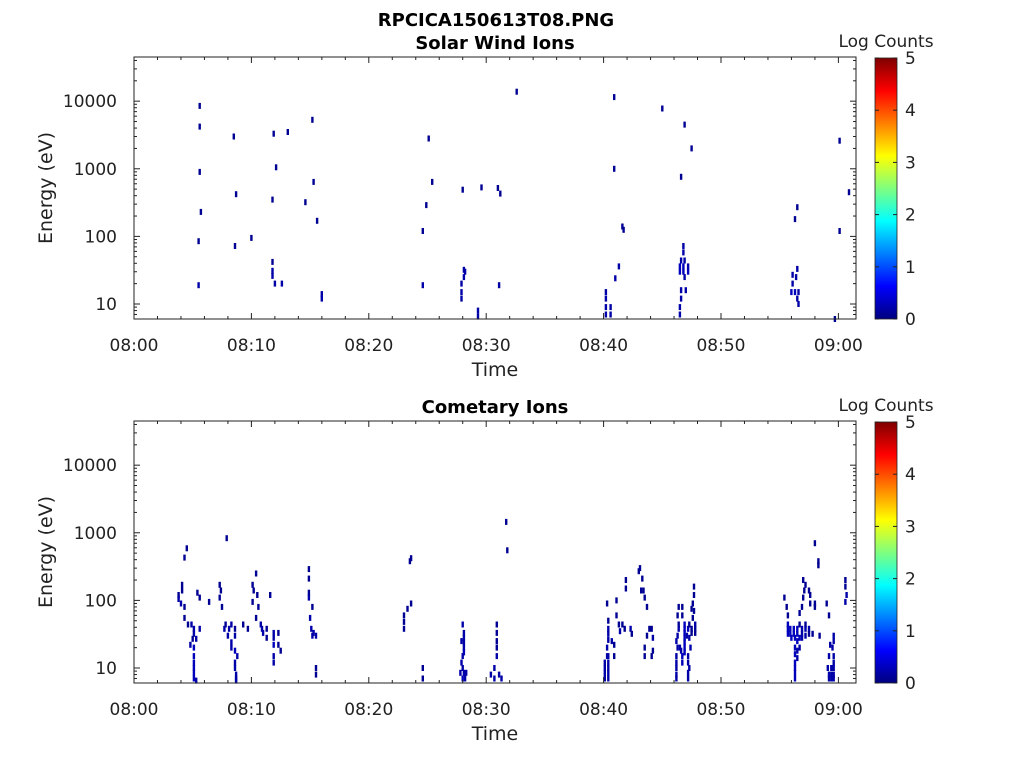 This screenshot has width=1024, height=768. Describe the element at coordinates (495, 407) in the screenshot. I see `panel-title-cometary: Cometary Ions` at that location.